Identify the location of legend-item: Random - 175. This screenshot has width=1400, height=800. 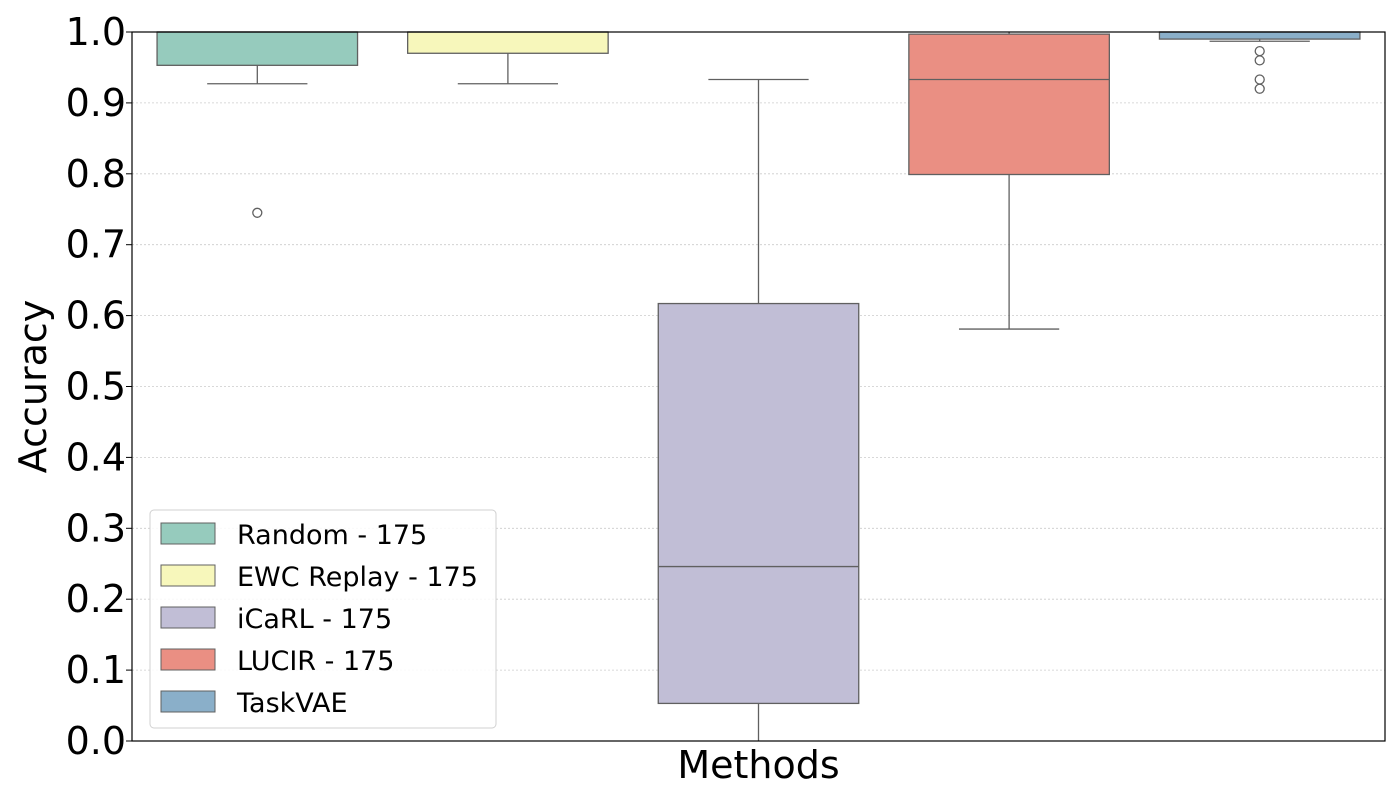
(293, 535).